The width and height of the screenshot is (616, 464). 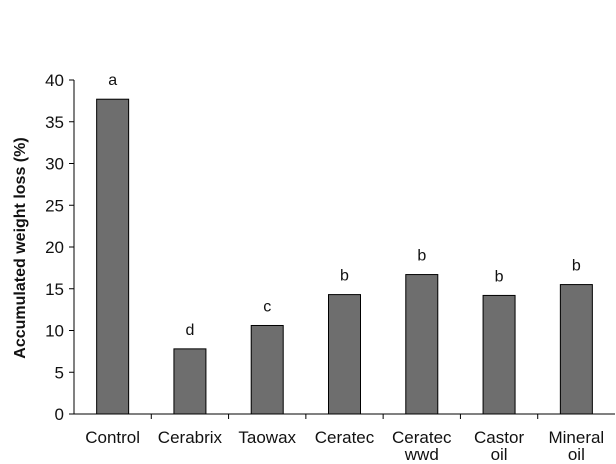 What do you see at coordinates (576, 437) in the screenshot?
I see `category-label: Mineral` at bounding box center [576, 437].